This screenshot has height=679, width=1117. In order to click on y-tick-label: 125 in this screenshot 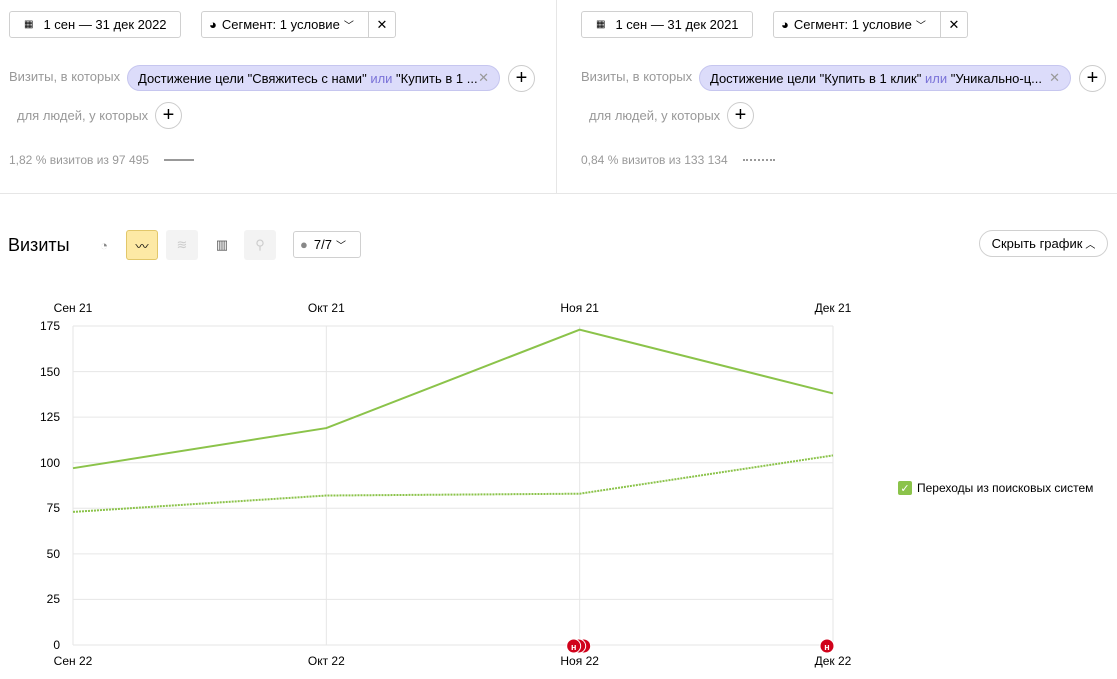, I will do `click(49, 417)`.